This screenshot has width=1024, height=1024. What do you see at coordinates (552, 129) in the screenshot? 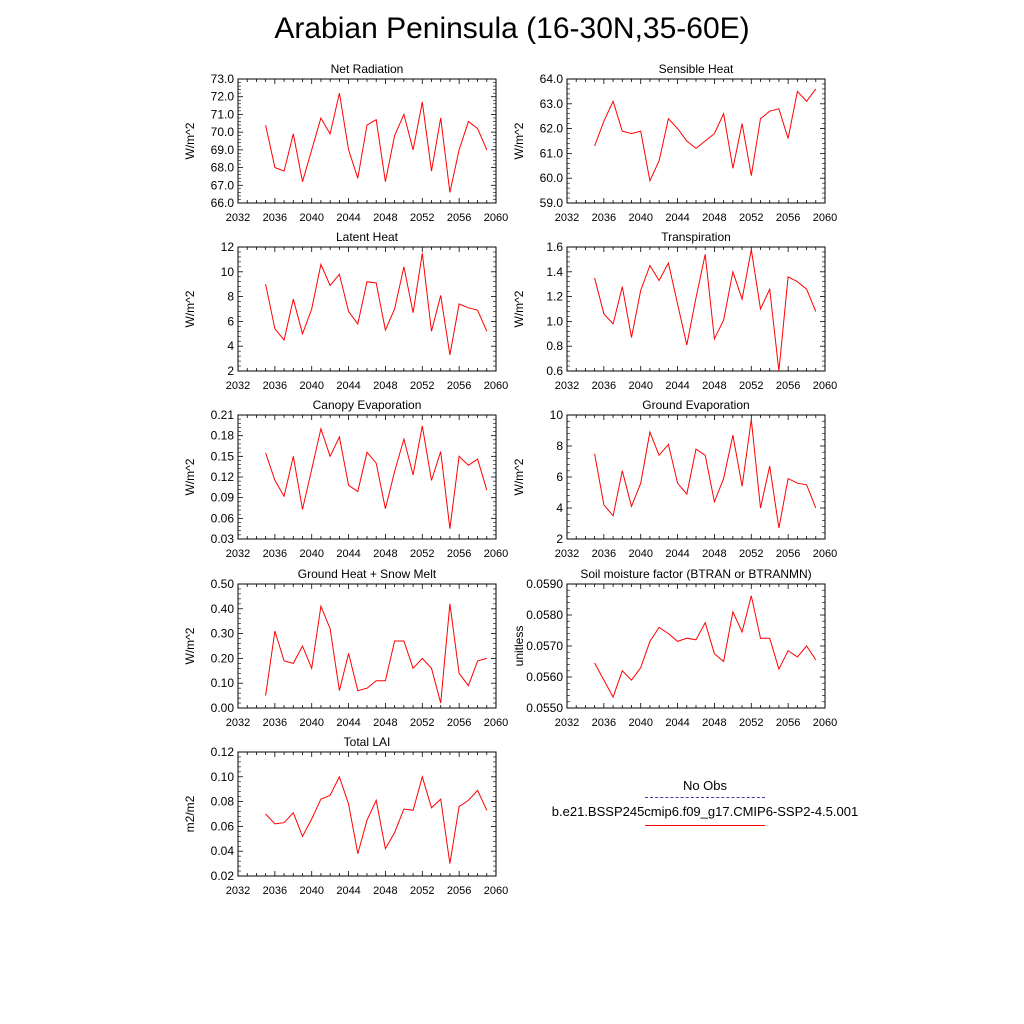
I see `y-tick-label: 62.0` at bounding box center [552, 129].